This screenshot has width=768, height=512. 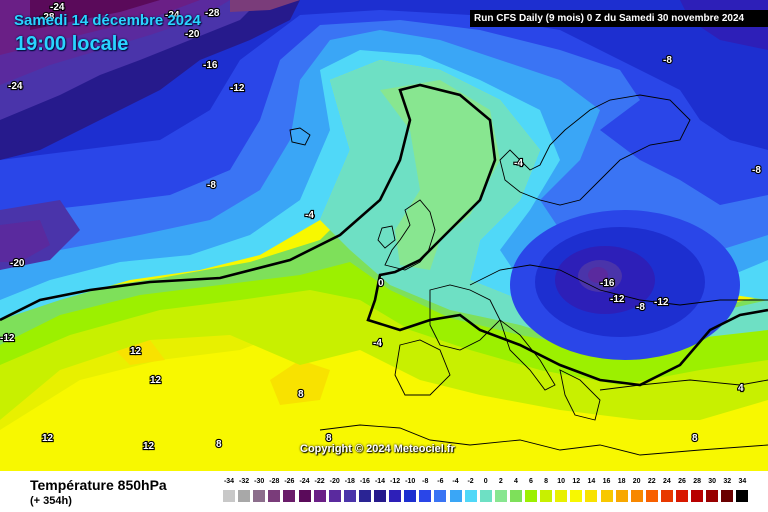 I want to click on variable-title: Température 850hPa, so click(x=98, y=485).